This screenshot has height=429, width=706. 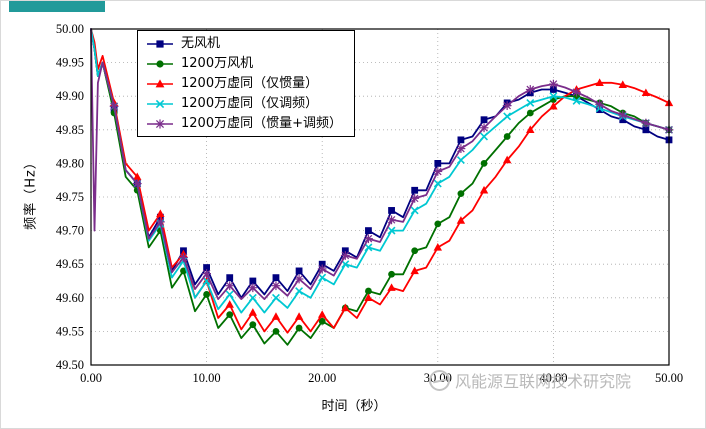 What do you see at coordinates (70, 96) in the screenshot?
I see `y-tick-label: 49.90` at bounding box center [70, 96].